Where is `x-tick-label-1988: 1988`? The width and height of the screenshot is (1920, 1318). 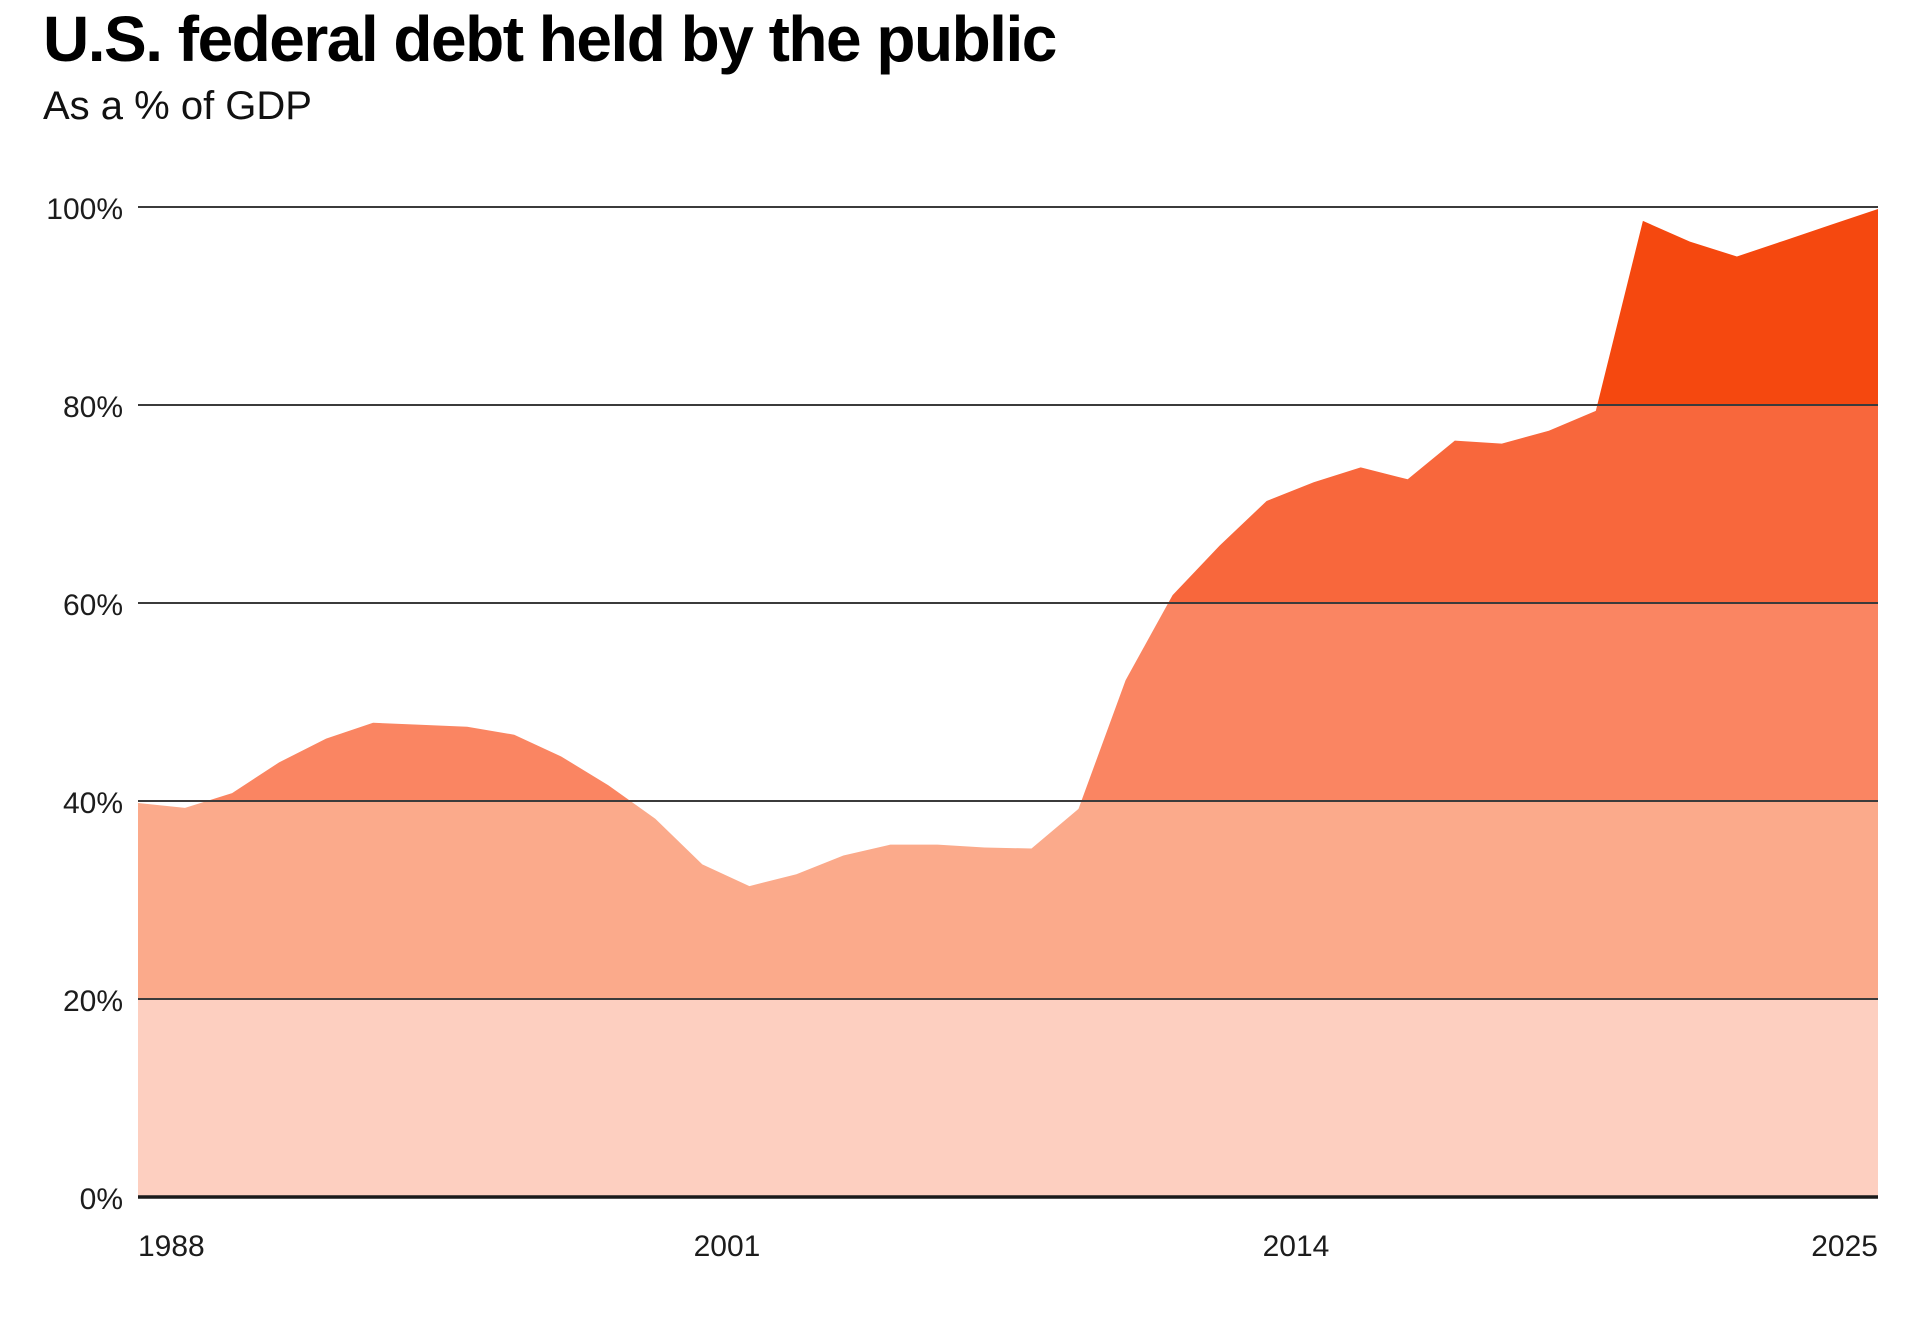
x-tick-label-1988: 1988 is located at coordinates (171, 1246).